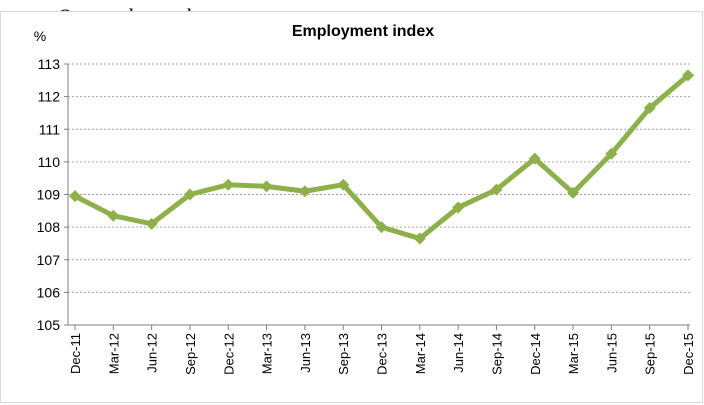  What do you see at coordinates (190, 354) in the screenshot?
I see `x-tick-label: Sep-12` at bounding box center [190, 354].